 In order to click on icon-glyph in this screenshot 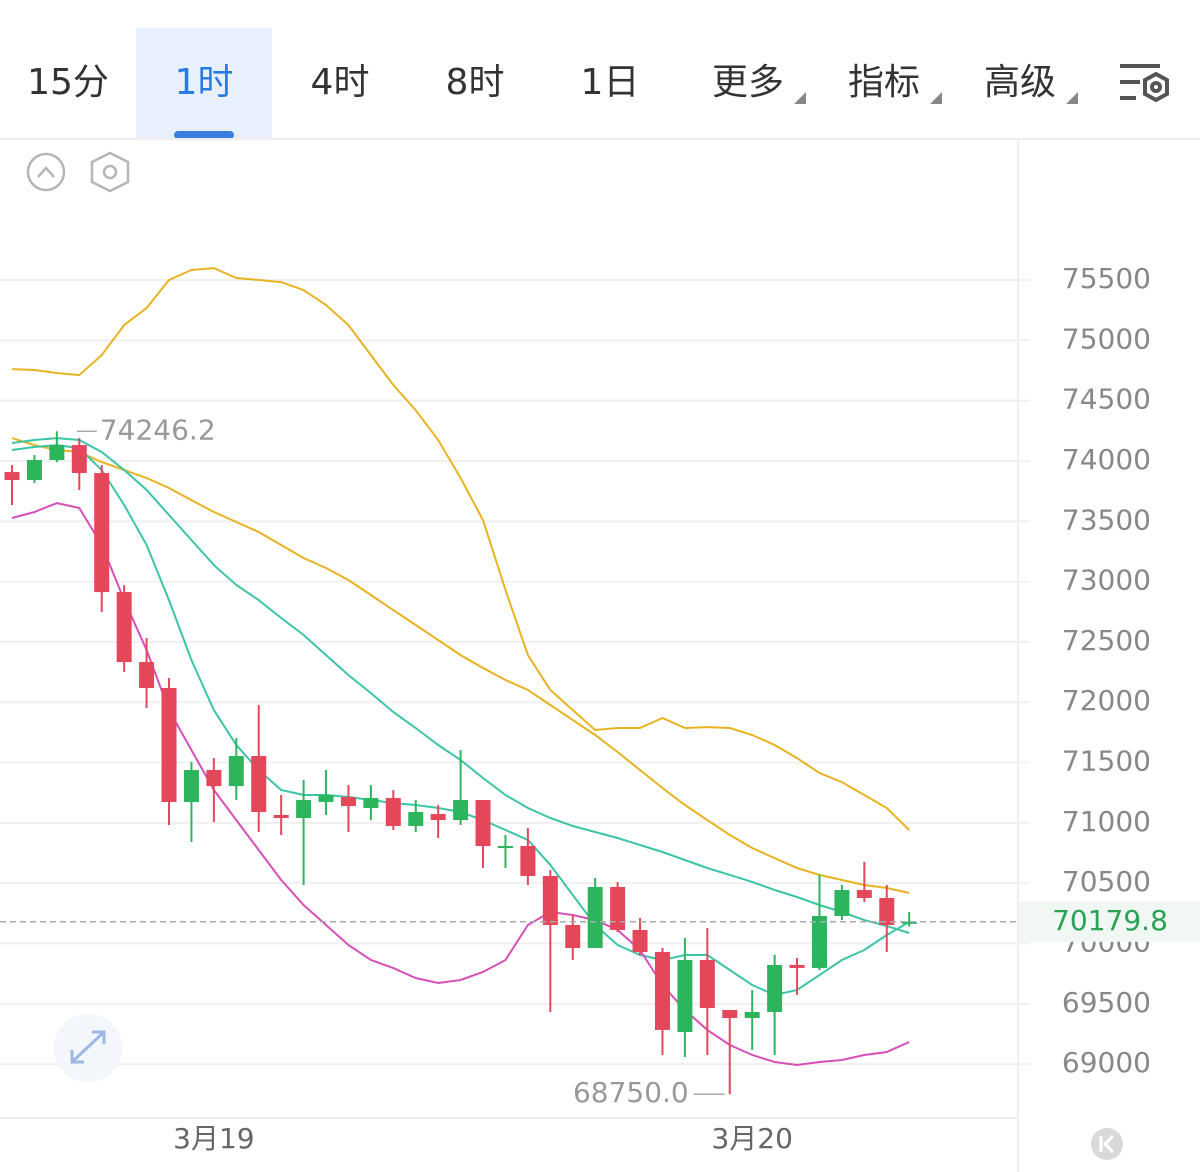, I will do `click(1107, 1144)`.